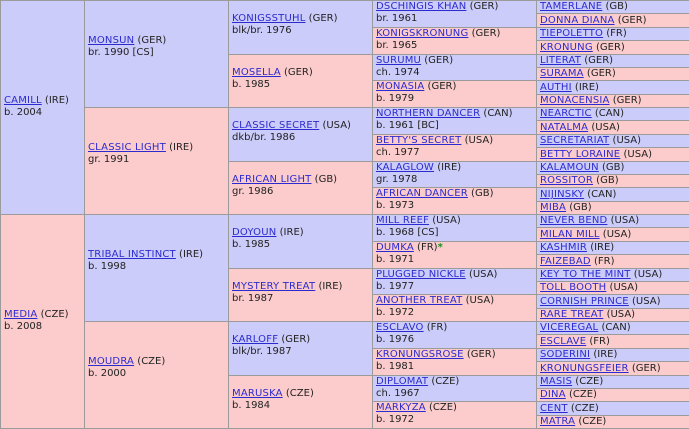 The image size is (689, 429). Describe the element at coordinates (561, 60) in the screenshot. I see `horse-name-link: LITERAT` at that location.